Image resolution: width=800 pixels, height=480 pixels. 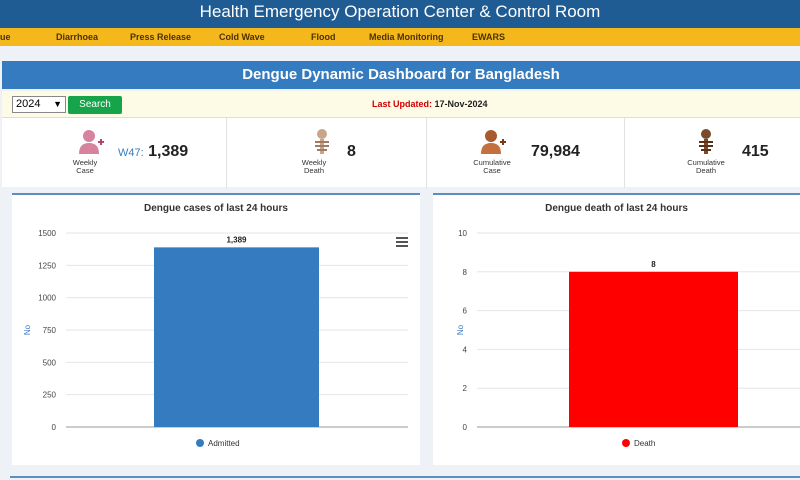 What do you see at coordinates (95, 105) in the screenshot?
I see `search-button: Search` at bounding box center [95, 105].